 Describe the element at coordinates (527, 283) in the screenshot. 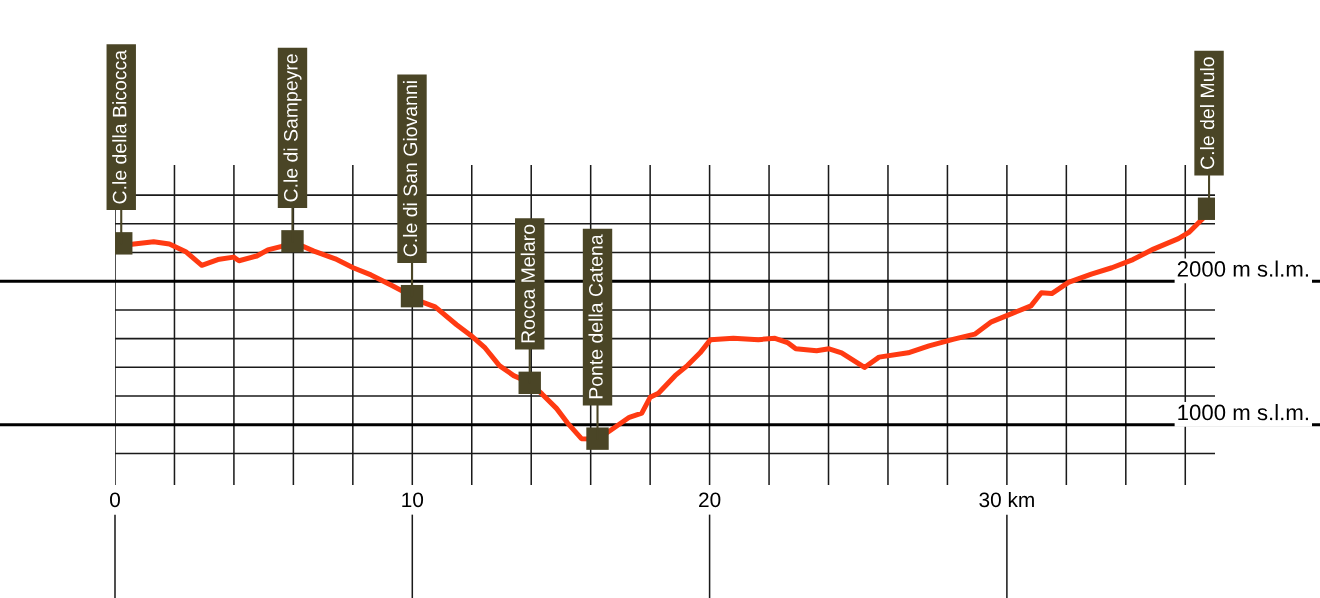

I see `annotation: Rocca Melaro` at that location.